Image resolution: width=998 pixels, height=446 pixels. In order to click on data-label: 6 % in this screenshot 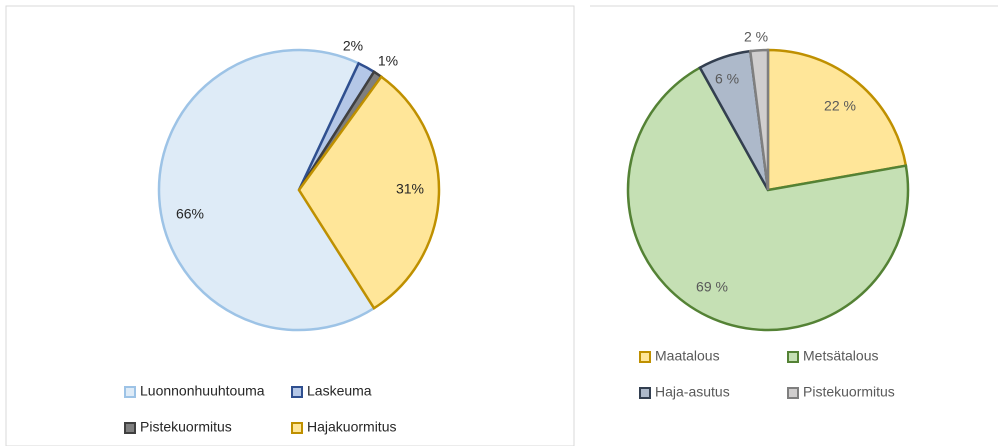, I will do `click(727, 79)`.